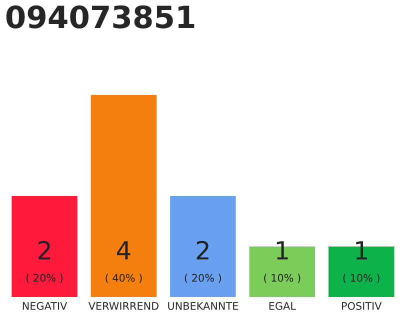 The image size is (410, 320). I want to click on x-tick-label: VERWIRREND, so click(123, 306).